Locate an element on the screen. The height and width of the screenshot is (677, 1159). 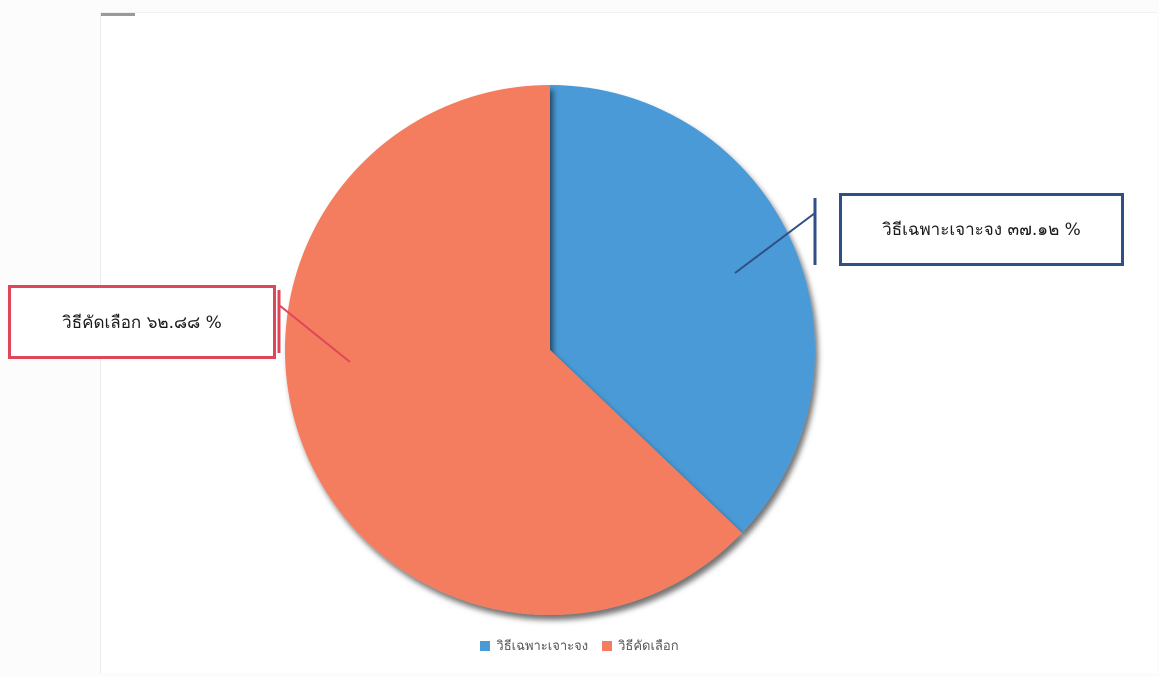
legend: วิธีเฉพาะเจาะจง วิธีคัดเลือก is located at coordinates (579, 645).